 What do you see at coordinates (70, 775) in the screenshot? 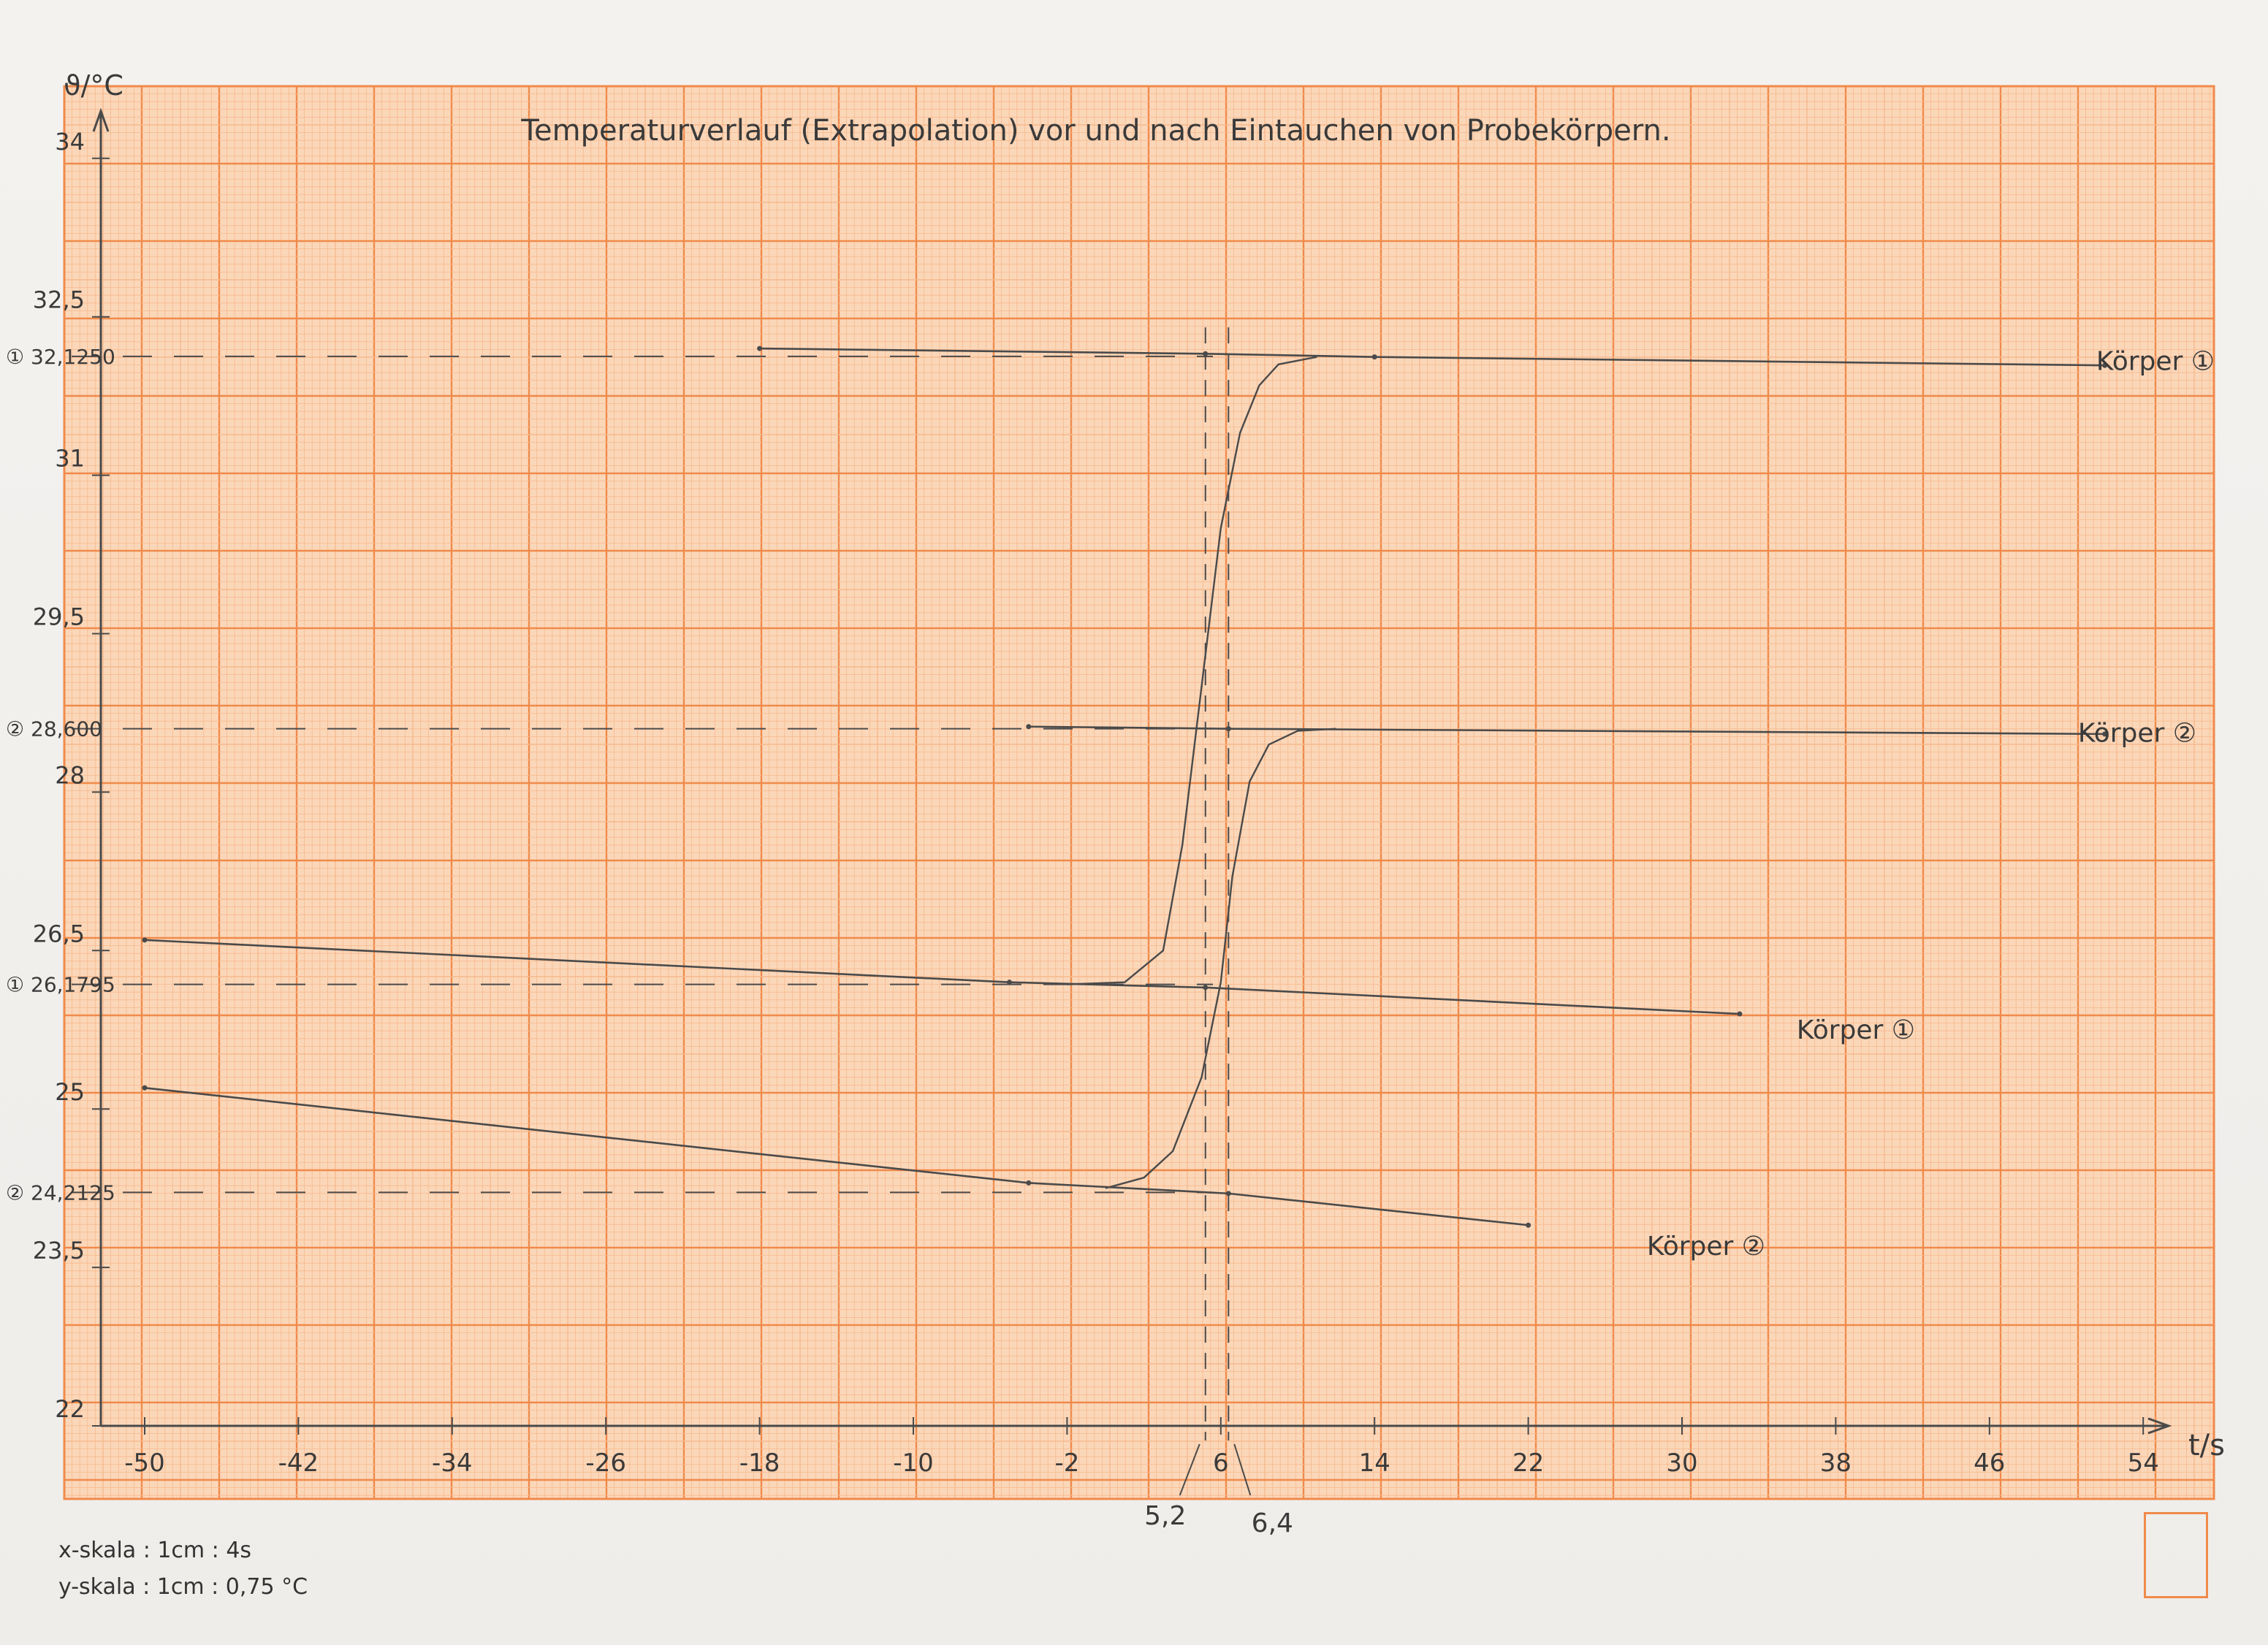
I see `y-tick-label: 28` at bounding box center [70, 775].